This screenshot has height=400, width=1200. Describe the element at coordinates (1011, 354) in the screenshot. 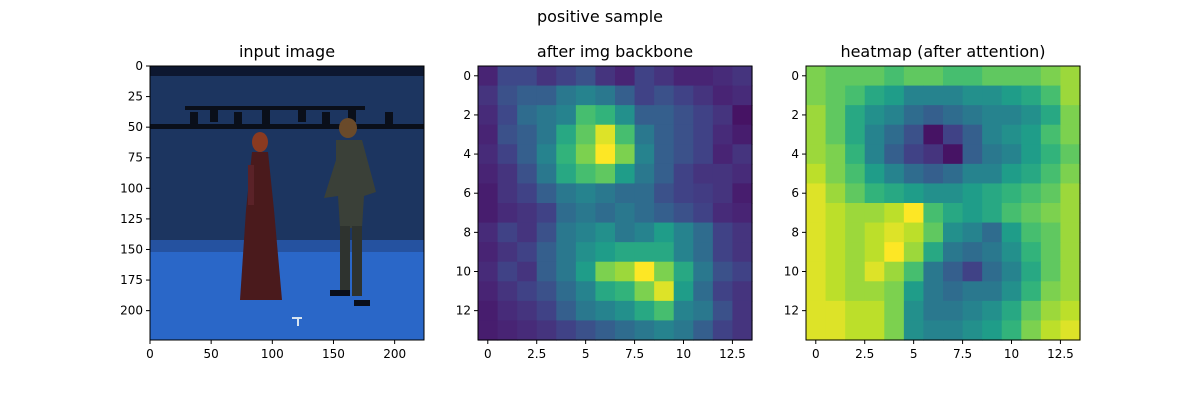

I see `x-tick-label: 10` at that location.